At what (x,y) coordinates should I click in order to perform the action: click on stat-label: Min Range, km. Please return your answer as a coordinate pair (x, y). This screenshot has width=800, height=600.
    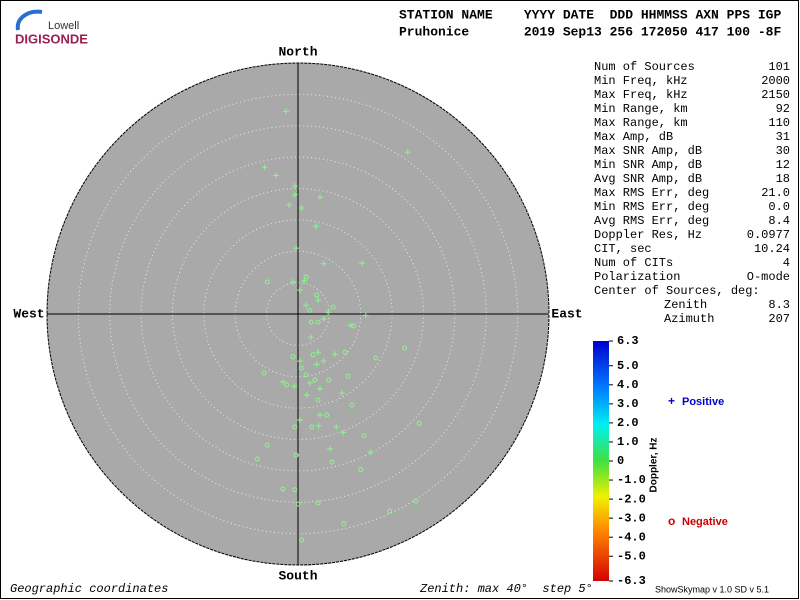
    Looking at the image, I should click on (641, 109).